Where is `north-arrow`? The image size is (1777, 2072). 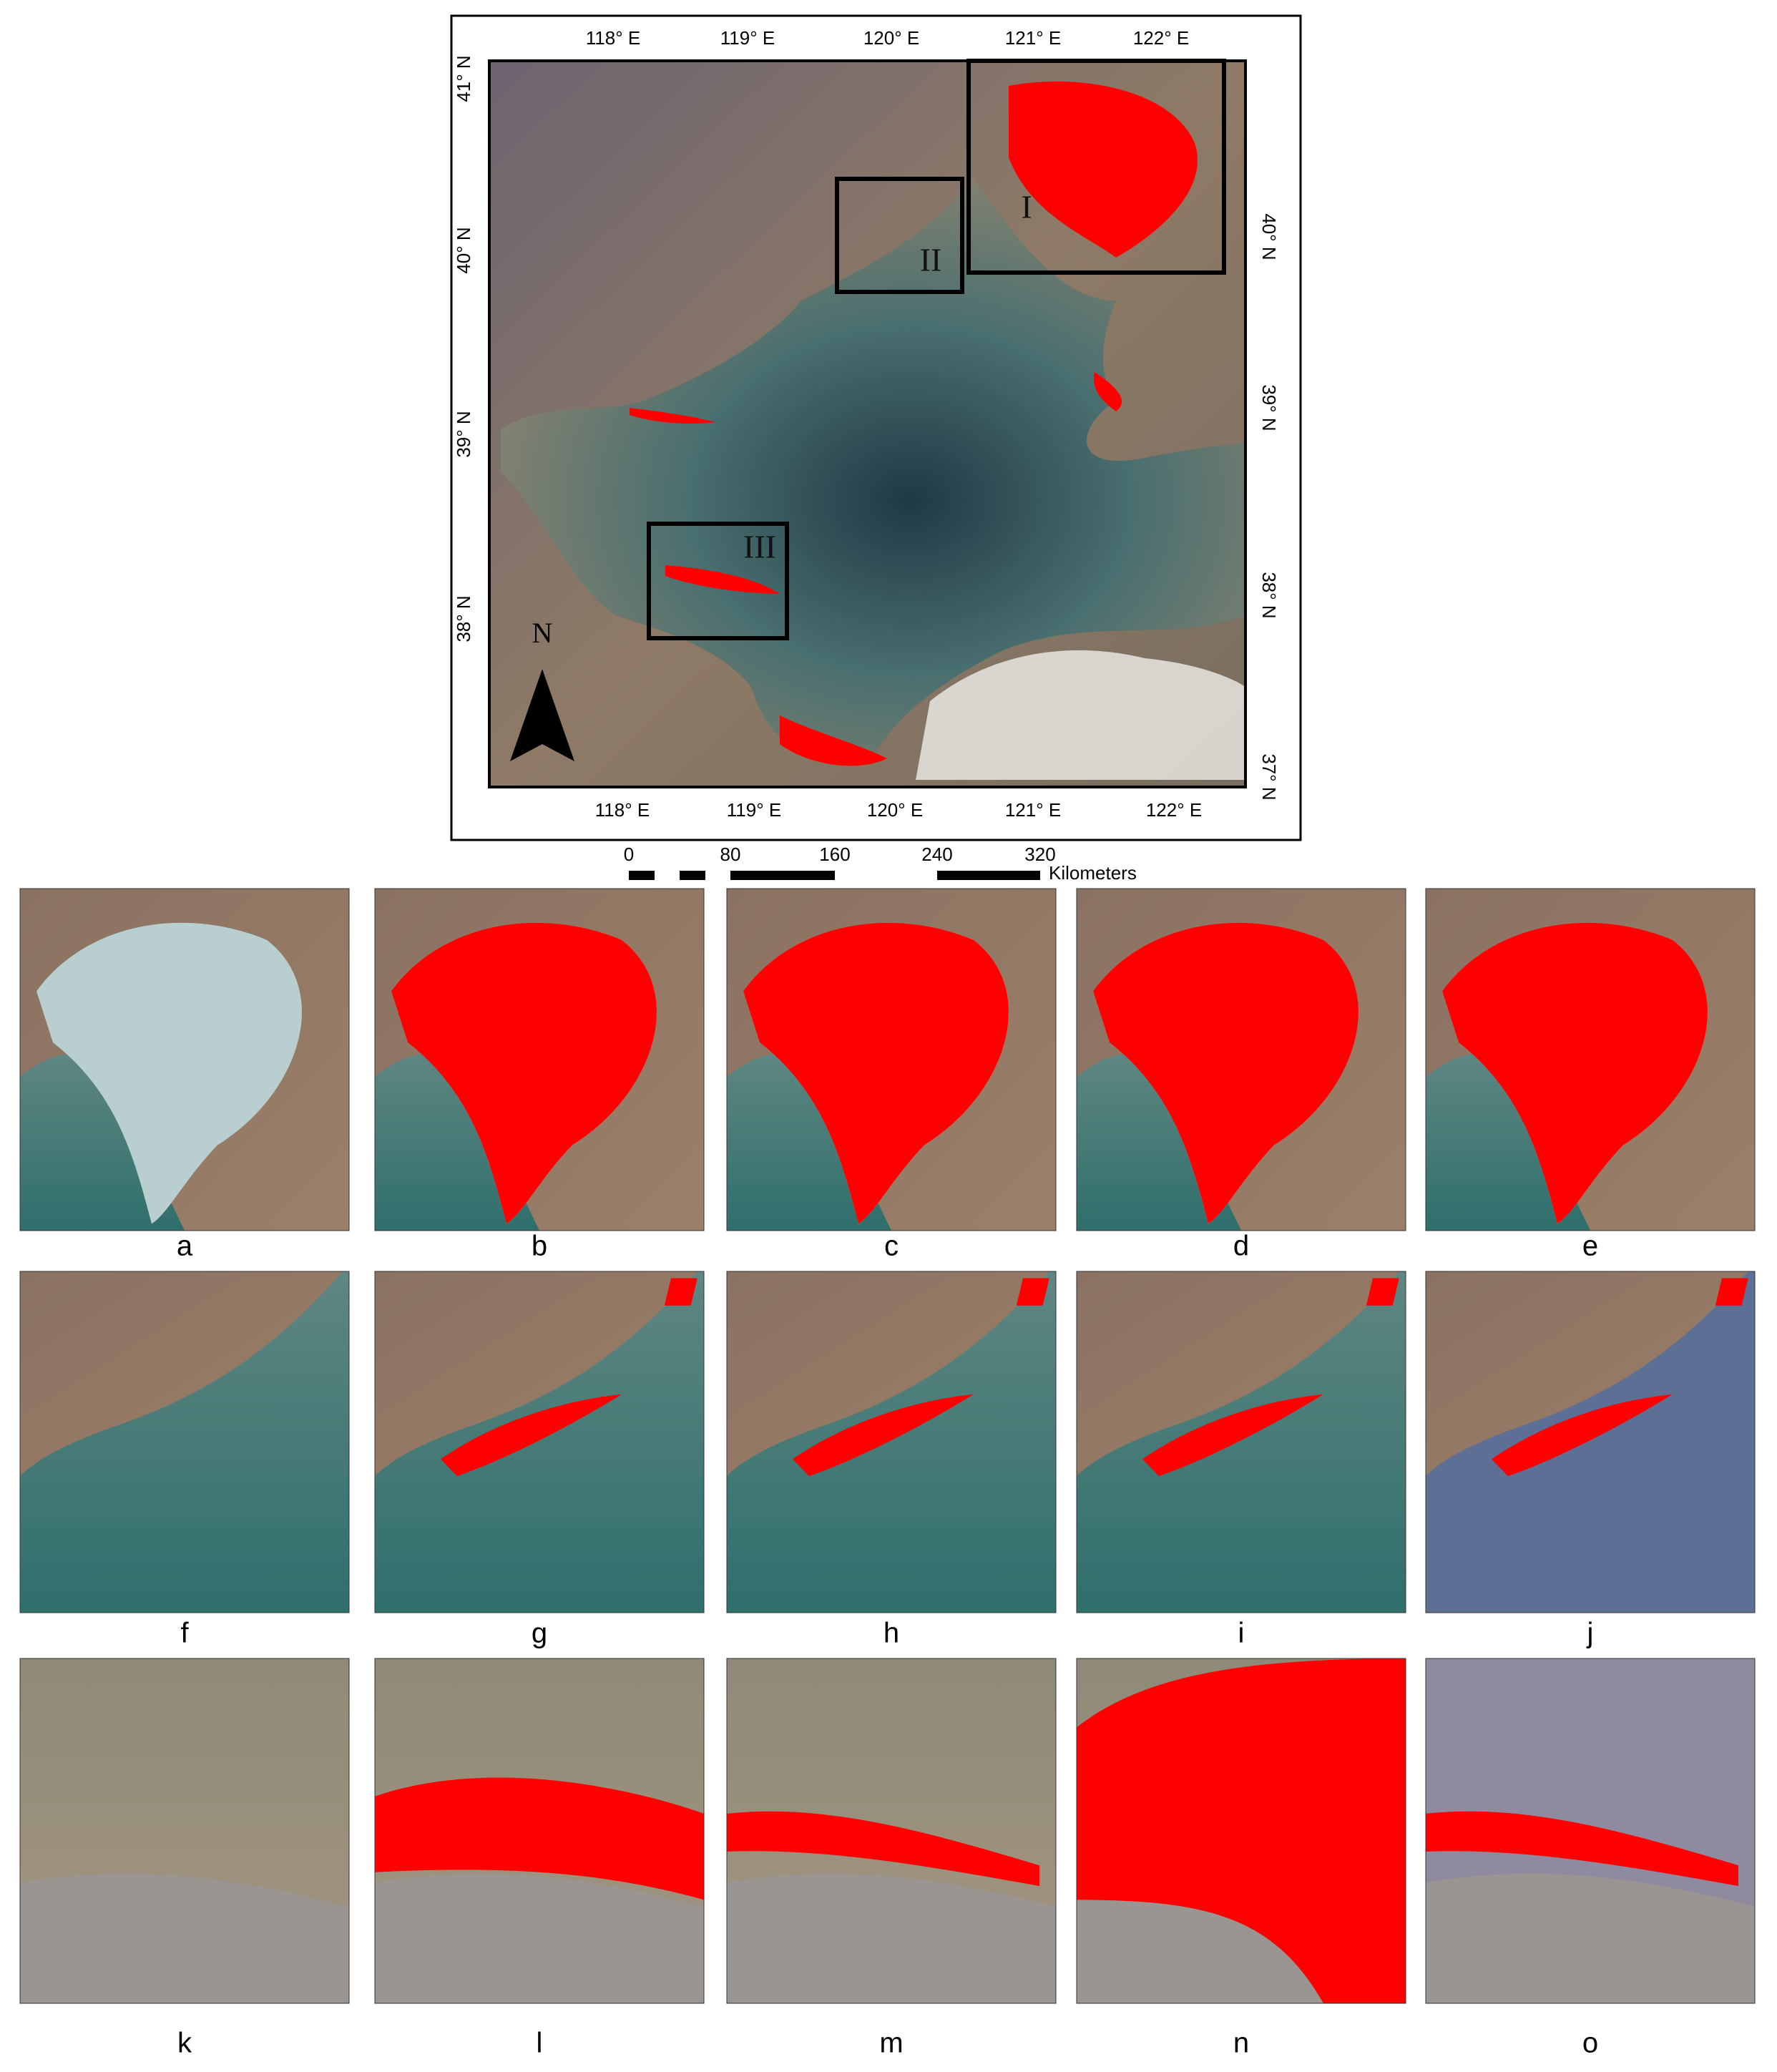 north-arrow is located at coordinates (542, 715).